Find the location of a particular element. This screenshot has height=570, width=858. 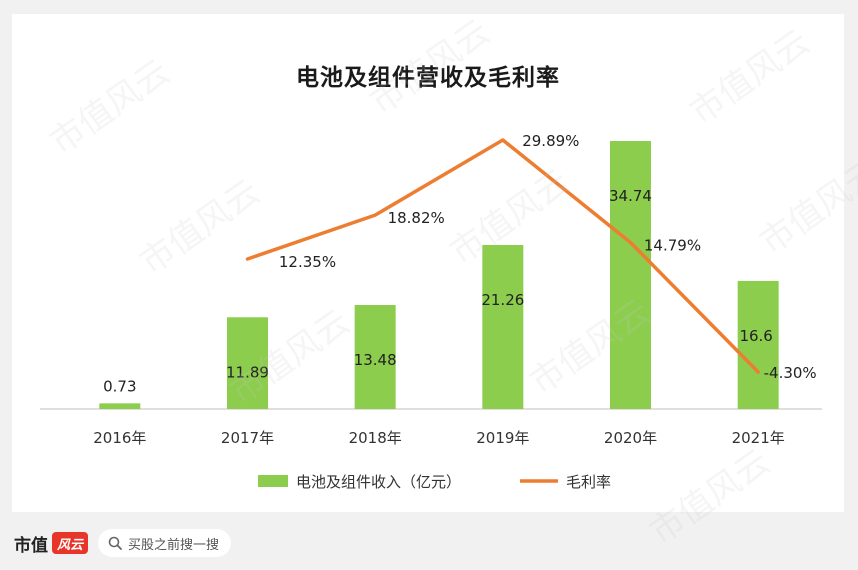

bar-2018年 is located at coordinates (375, 357).